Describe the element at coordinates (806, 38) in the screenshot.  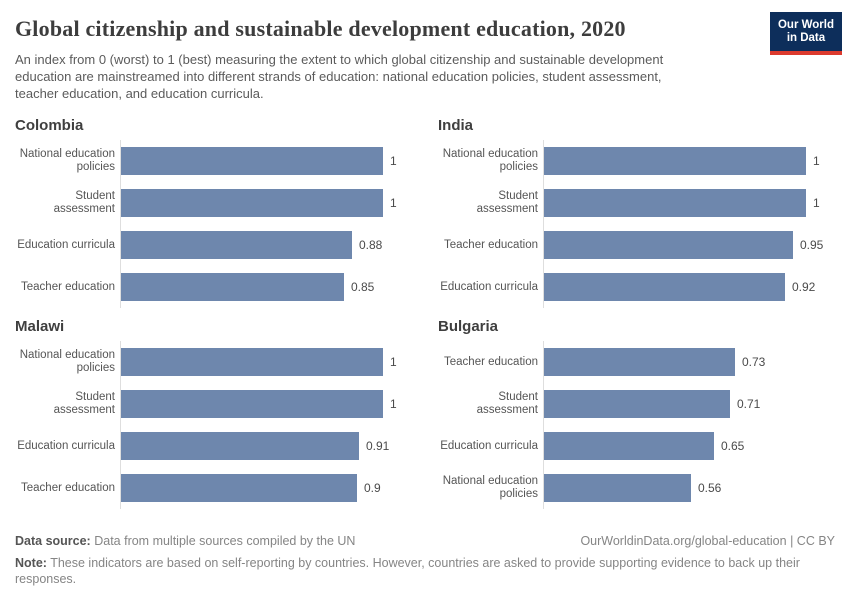
I see `owid-logo-line2: in Data` at that location.